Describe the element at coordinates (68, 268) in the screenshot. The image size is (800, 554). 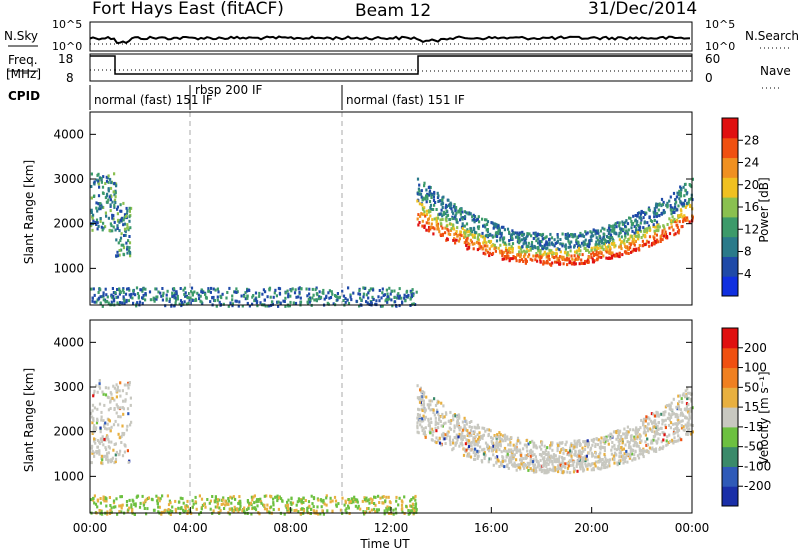
I see `power-ytick-label: 1000` at that location.